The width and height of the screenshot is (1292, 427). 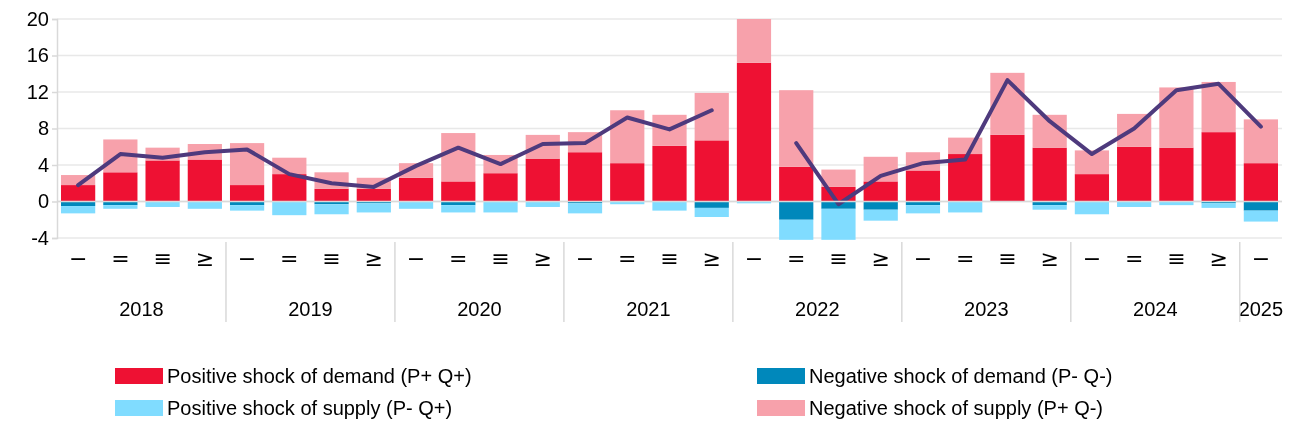 What do you see at coordinates (37, 55) in the screenshot?
I see `y-tick-label: 16` at bounding box center [37, 55].